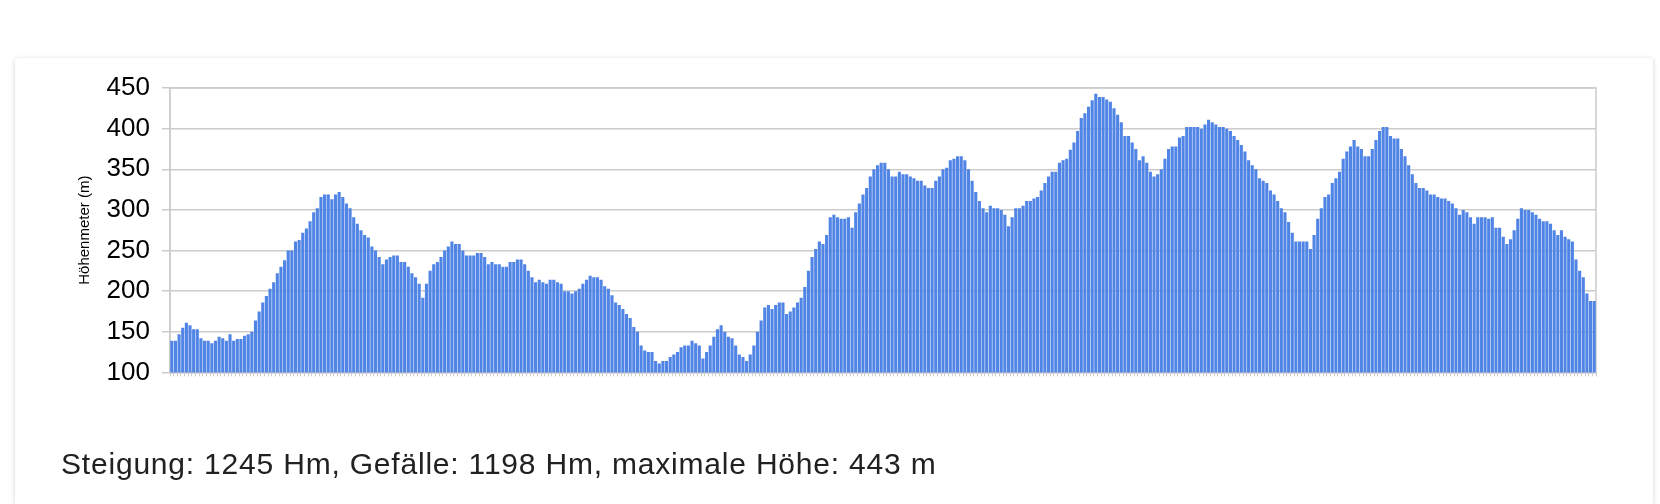 Image resolution: width=1660 pixels, height=504 pixels. What do you see at coordinates (128, 370) in the screenshot?
I see `y-tick-label: 100` at bounding box center [128, 370].